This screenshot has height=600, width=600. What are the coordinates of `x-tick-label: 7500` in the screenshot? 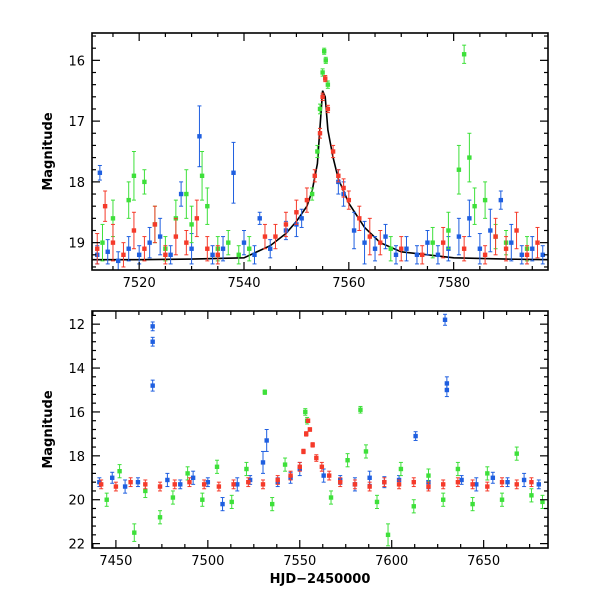 It's located at (207, 561).